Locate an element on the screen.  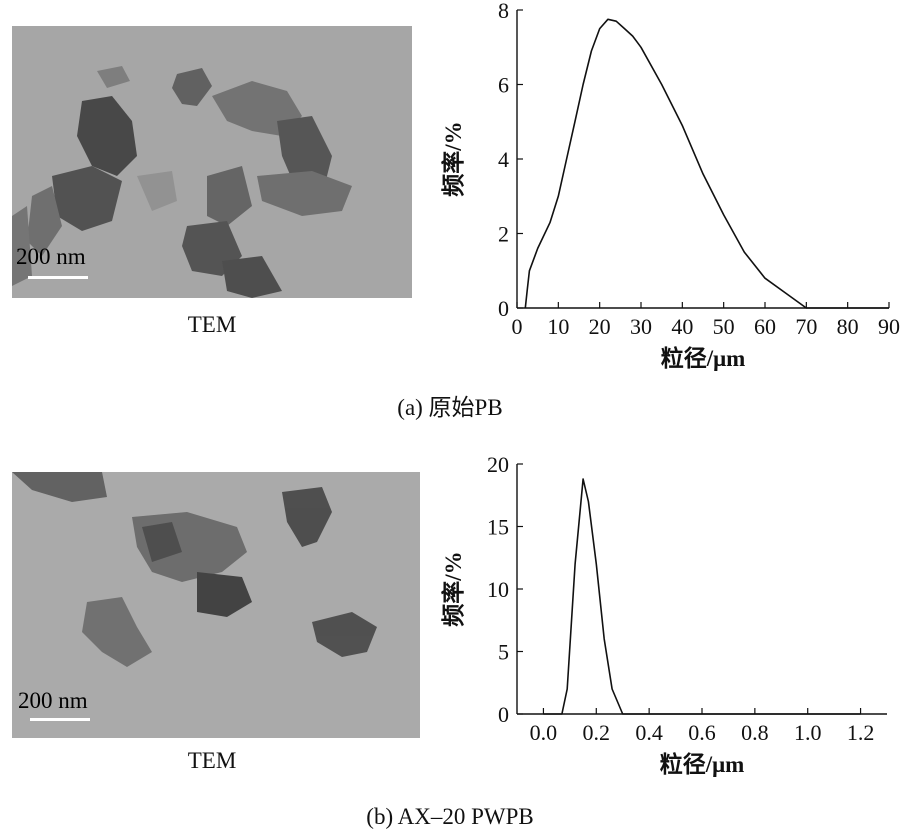
tem-image-a: 200 nm is located at coordinates (212, 162).